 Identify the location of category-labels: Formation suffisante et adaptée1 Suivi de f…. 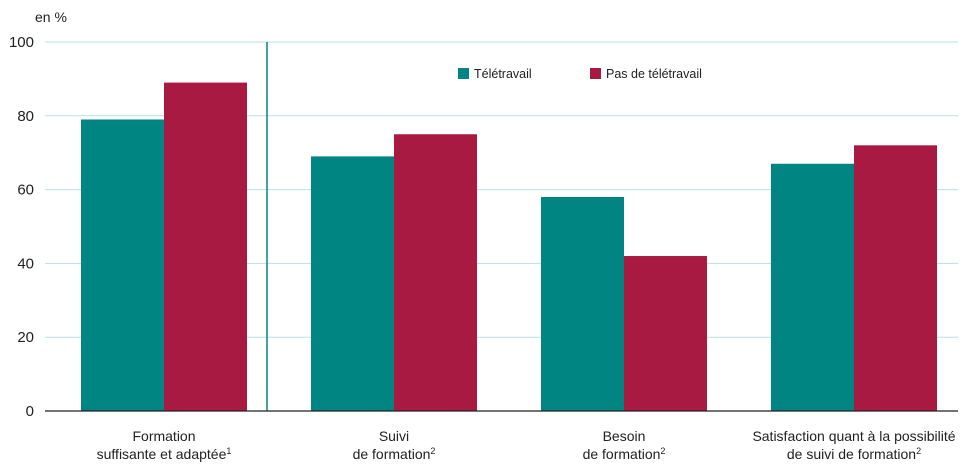
(526, 445).